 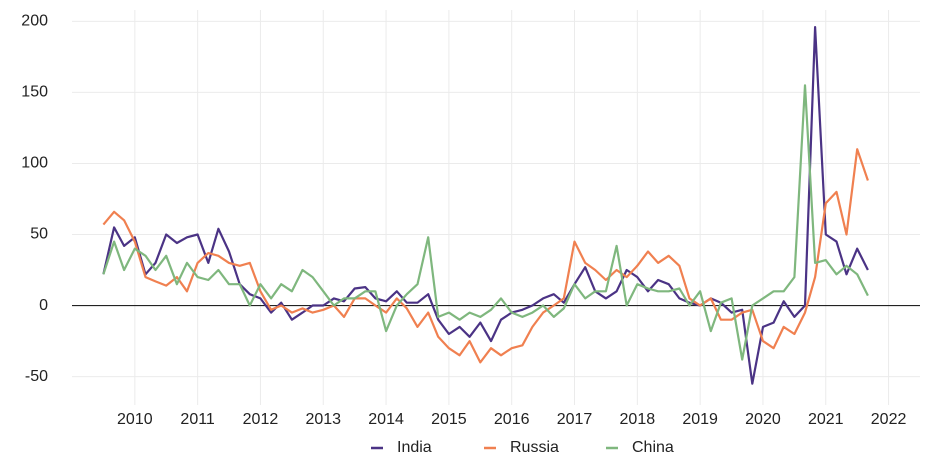 What do you see at coordinates (34, 163) in the screenshot?
I see `y-tick-label: 100` at bounding box center [34, 163].